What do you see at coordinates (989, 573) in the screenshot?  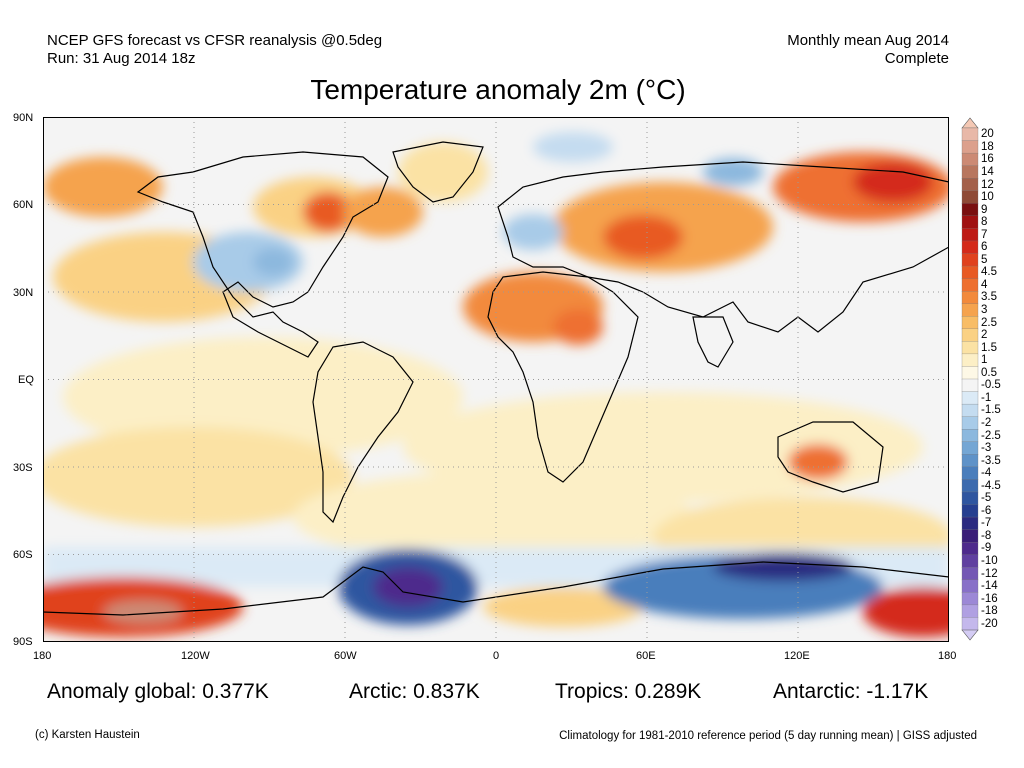 I see `colorbar-label: -12` at bounding box center [989, 573].